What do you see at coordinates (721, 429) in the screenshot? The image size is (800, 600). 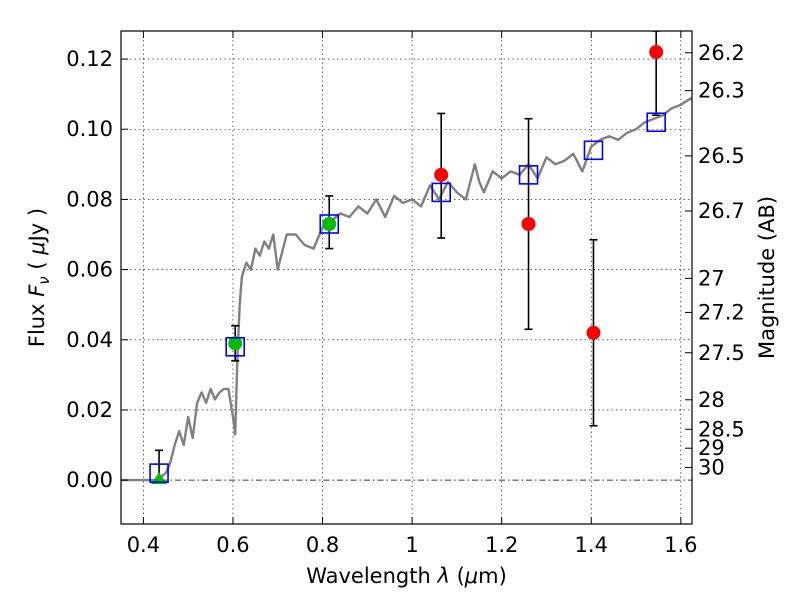 I see `y2-tick-label: 28.5` at bounding box center [721, 429].